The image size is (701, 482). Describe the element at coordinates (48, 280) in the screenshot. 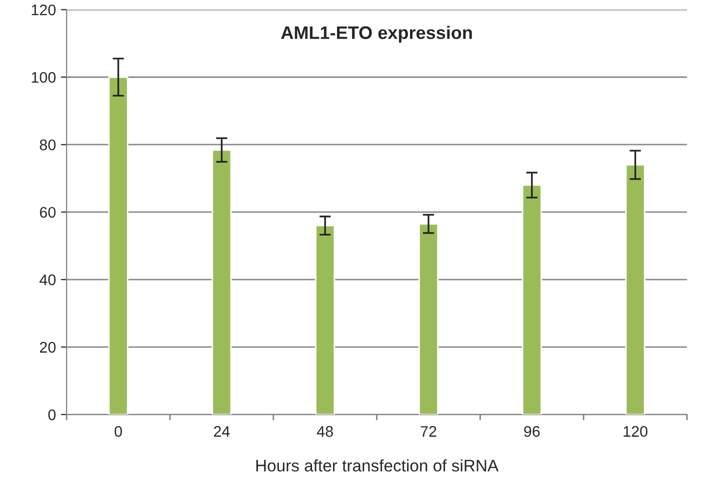

I see `y-tick-label: 40` at that location.